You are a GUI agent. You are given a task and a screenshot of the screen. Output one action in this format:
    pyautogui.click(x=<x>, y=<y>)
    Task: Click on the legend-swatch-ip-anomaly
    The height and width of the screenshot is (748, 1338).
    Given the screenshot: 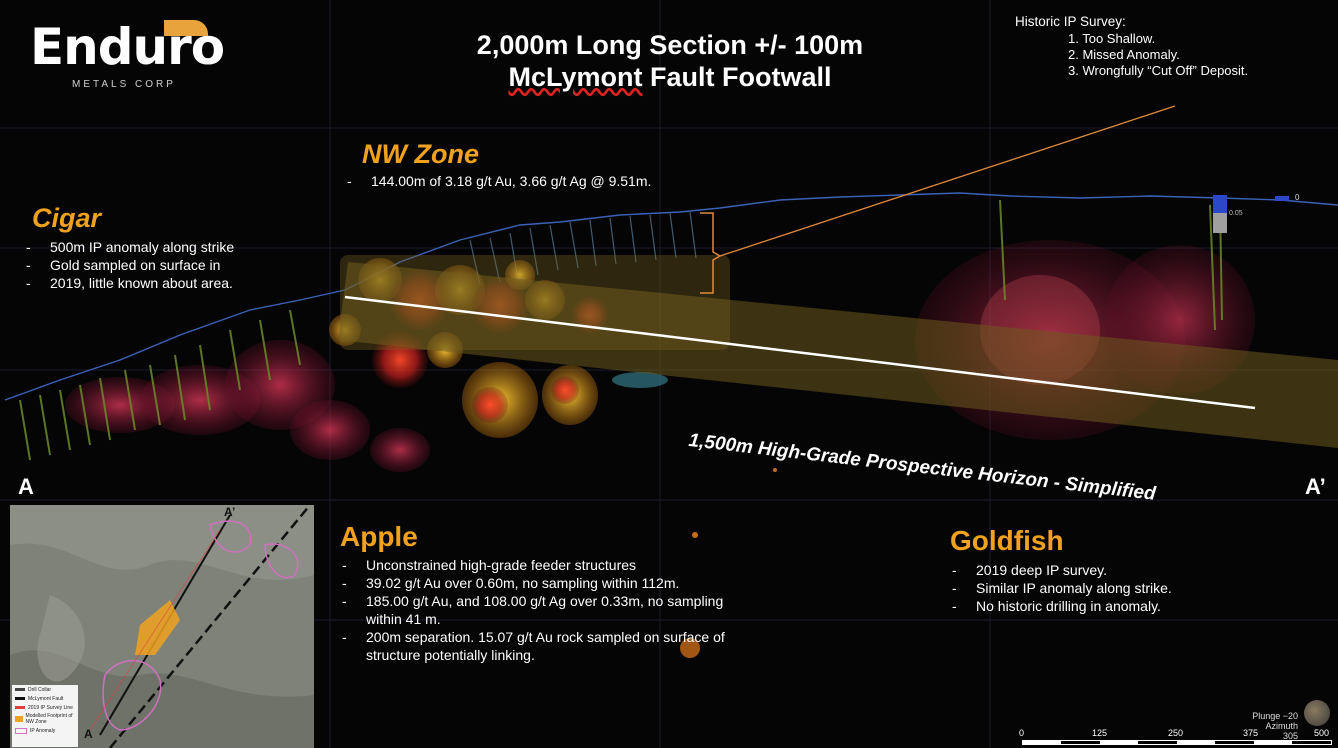 What is the action you would take?
    pyautogui.click(x=21, y=730)
    